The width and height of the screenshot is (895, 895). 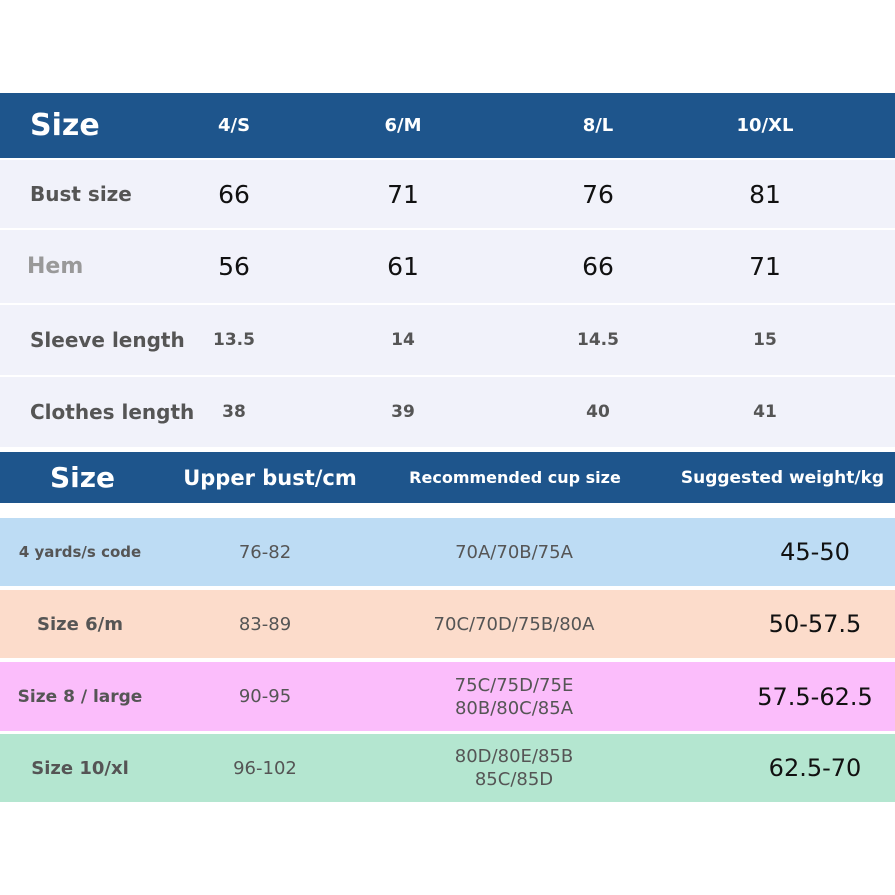 I want to click on column-header: 4/S, so click(x=234, y=125).